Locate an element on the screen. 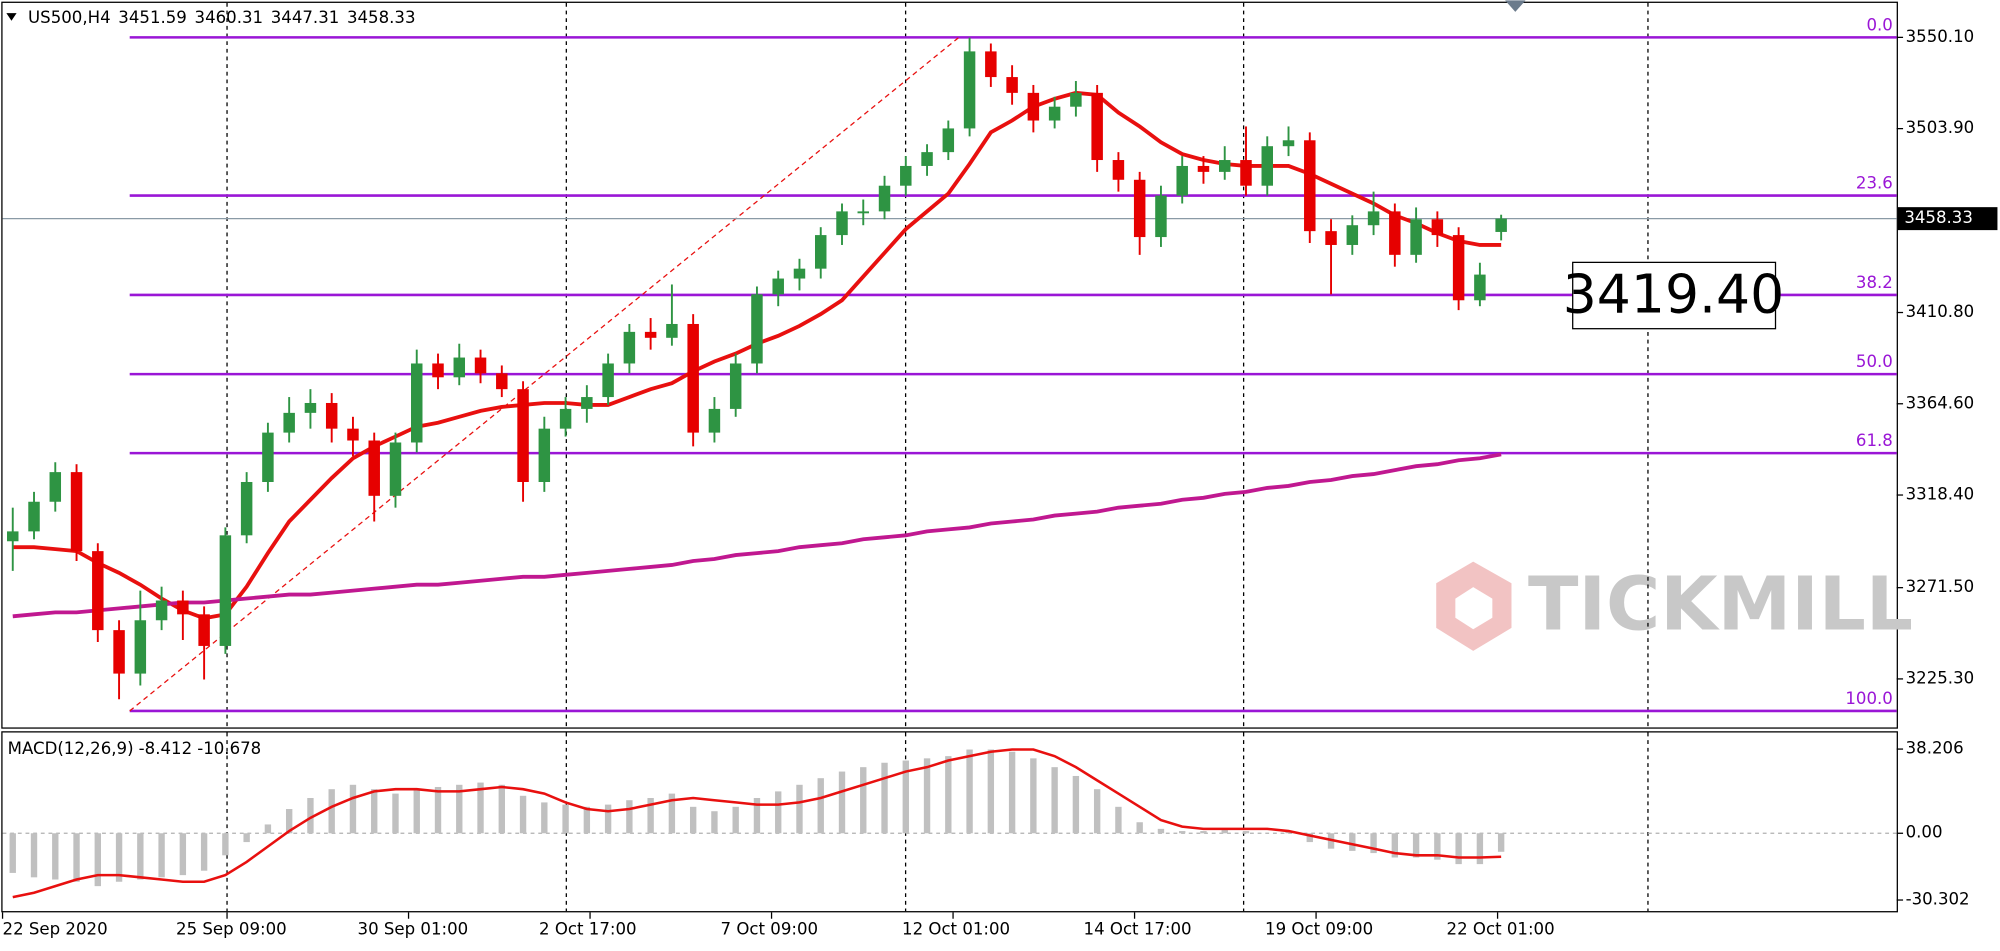 The image size is (2000, 951). x-tick-label: 30 Sep 01:00 is located at coordinates (413, 929).